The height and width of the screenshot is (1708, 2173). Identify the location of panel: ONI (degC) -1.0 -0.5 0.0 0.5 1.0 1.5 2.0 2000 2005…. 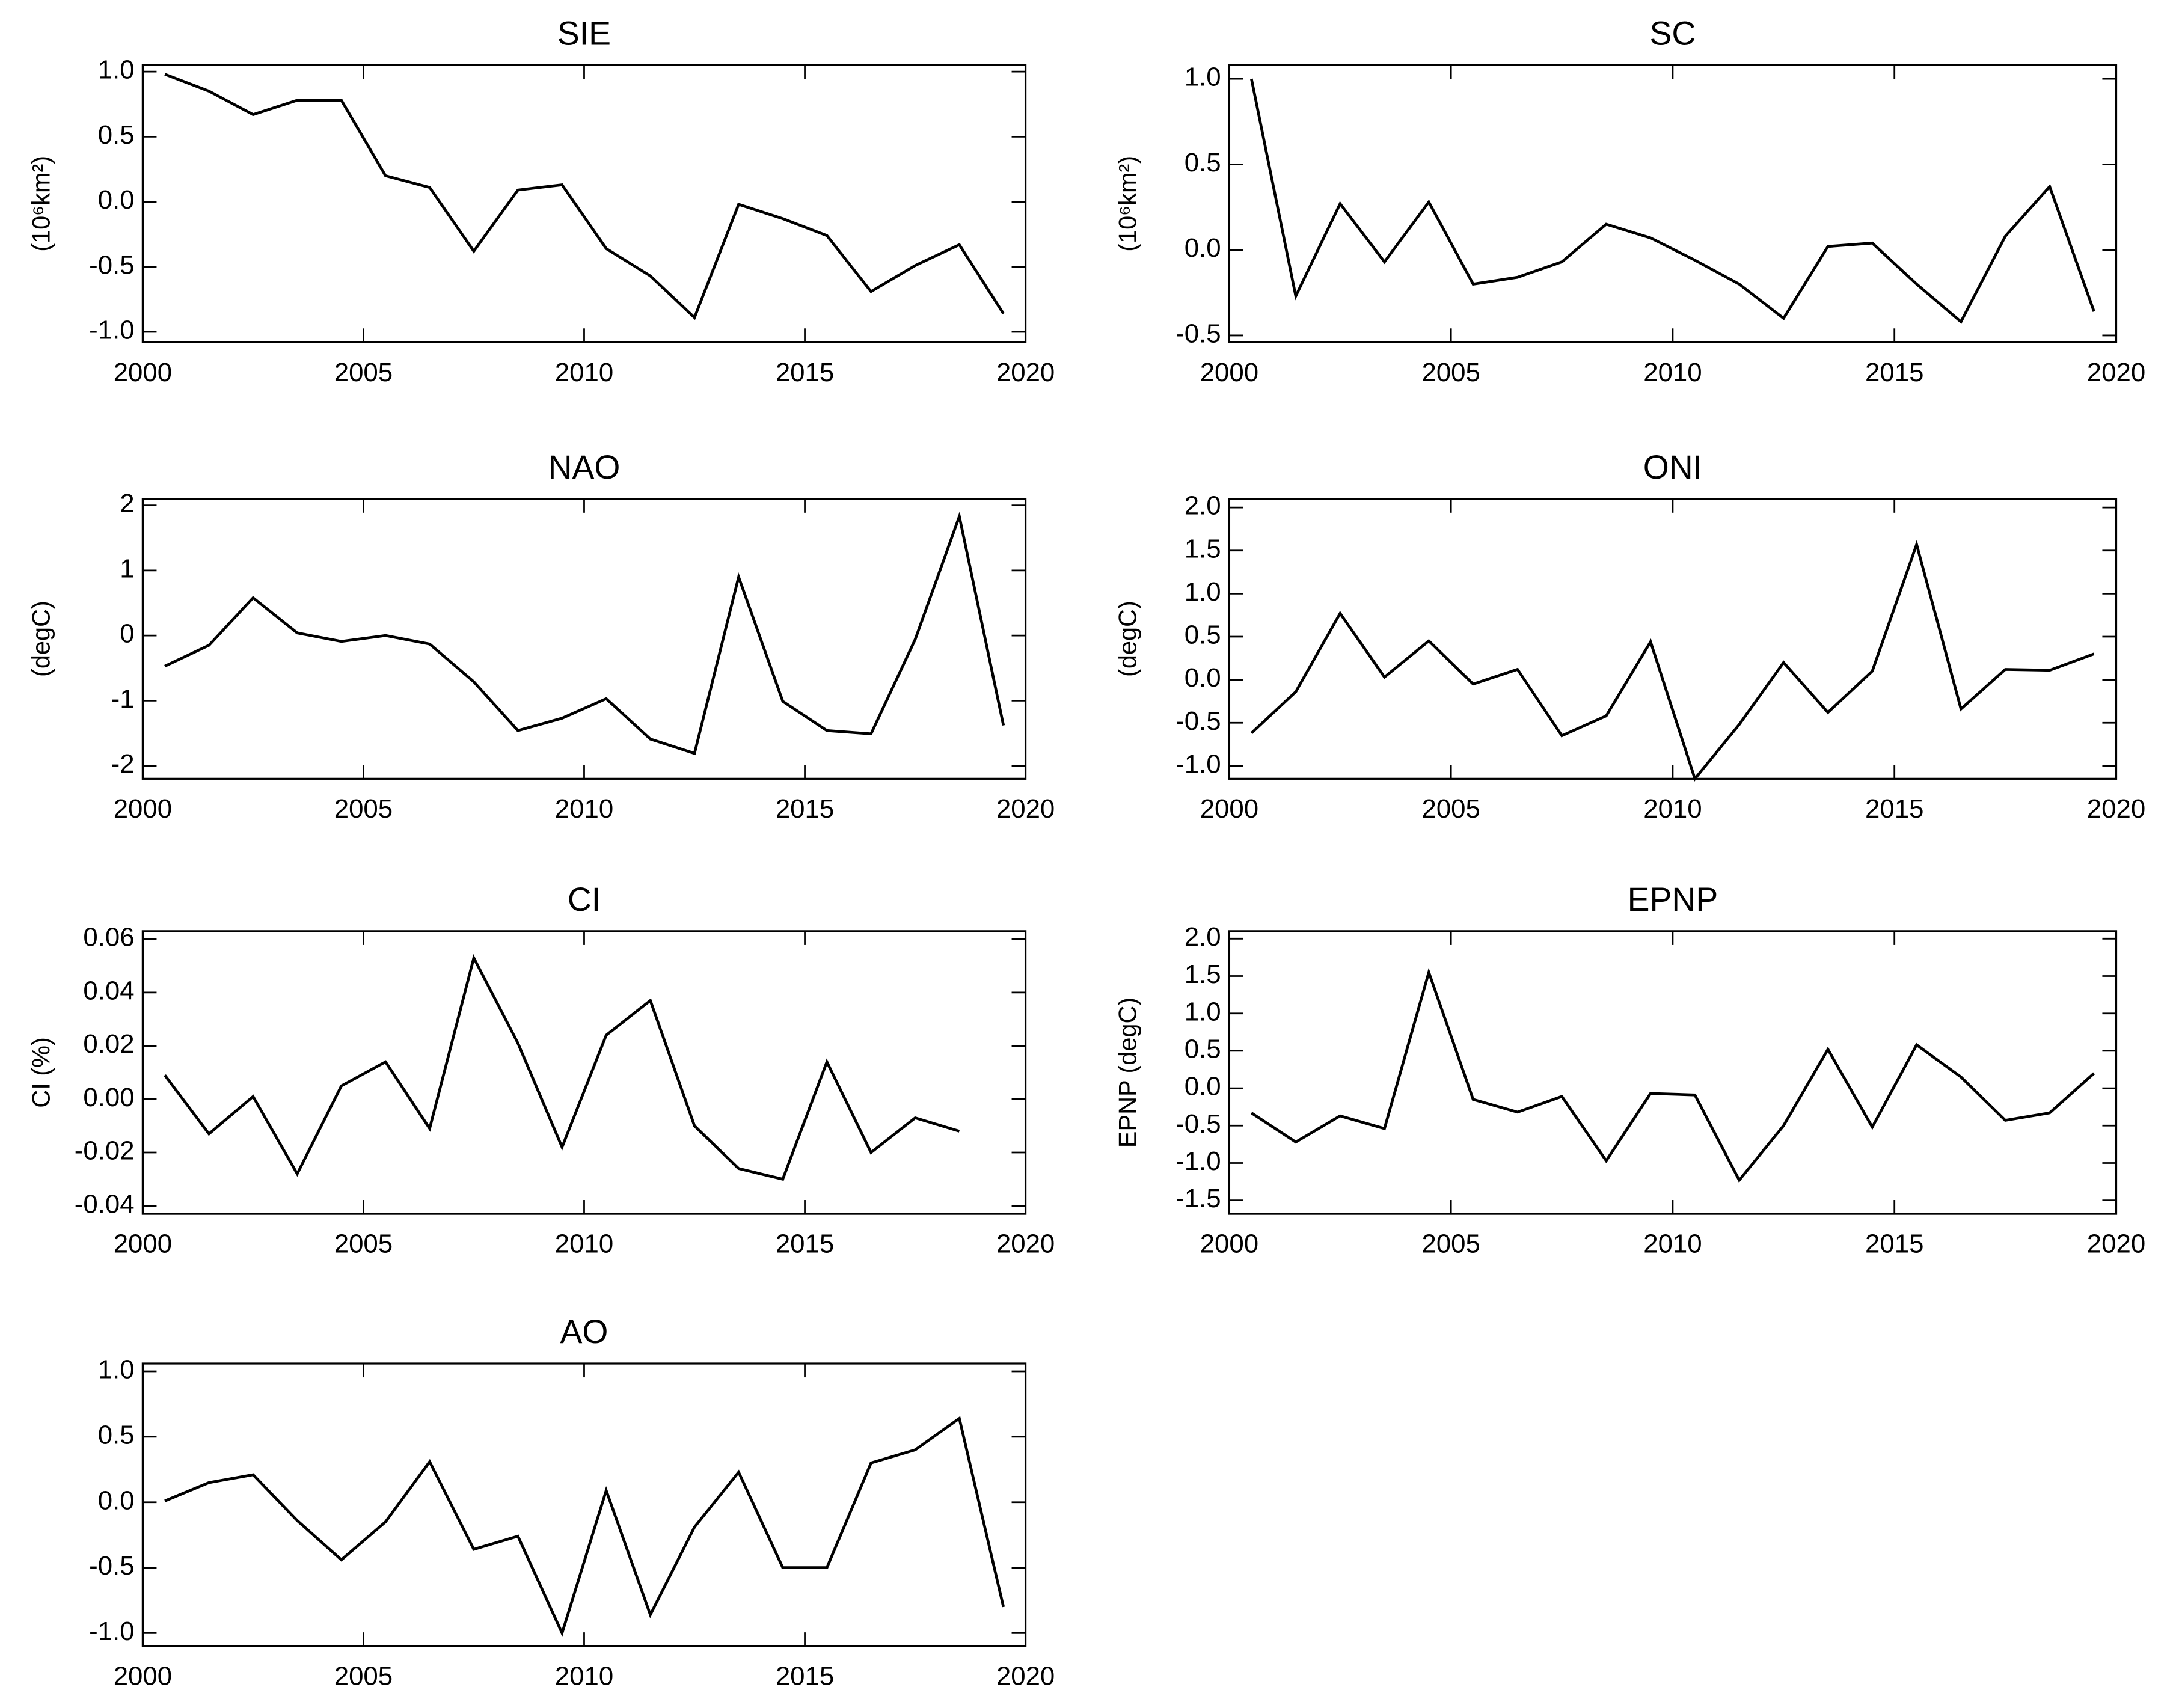
(1629, 636).